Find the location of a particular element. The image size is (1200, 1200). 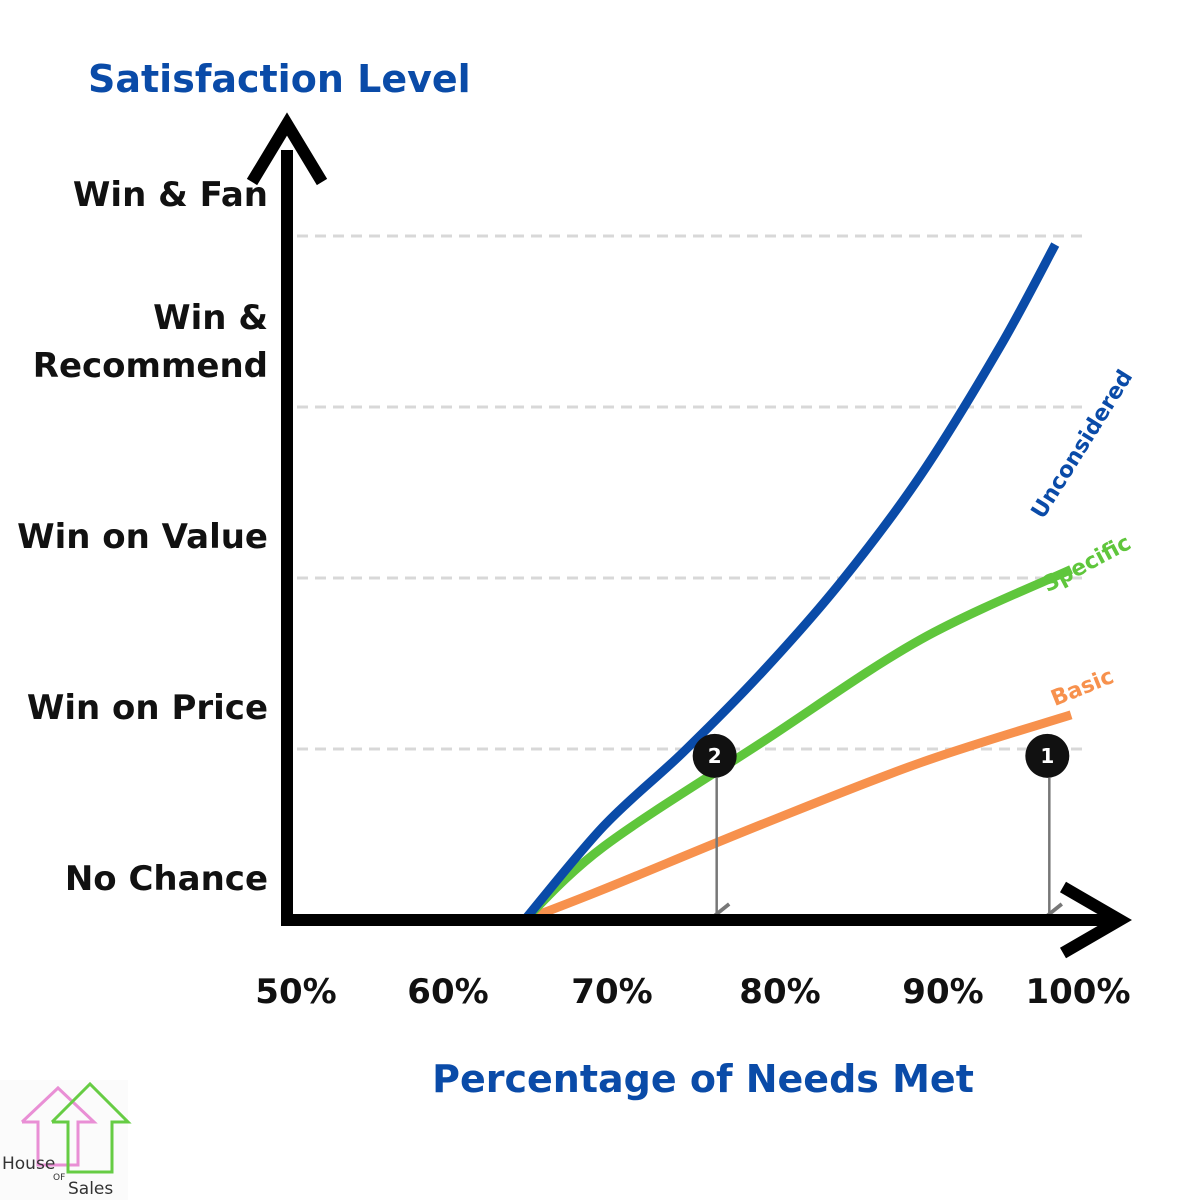

y-axis-title: Satisfaction Level is located at coordinates (279, 79).